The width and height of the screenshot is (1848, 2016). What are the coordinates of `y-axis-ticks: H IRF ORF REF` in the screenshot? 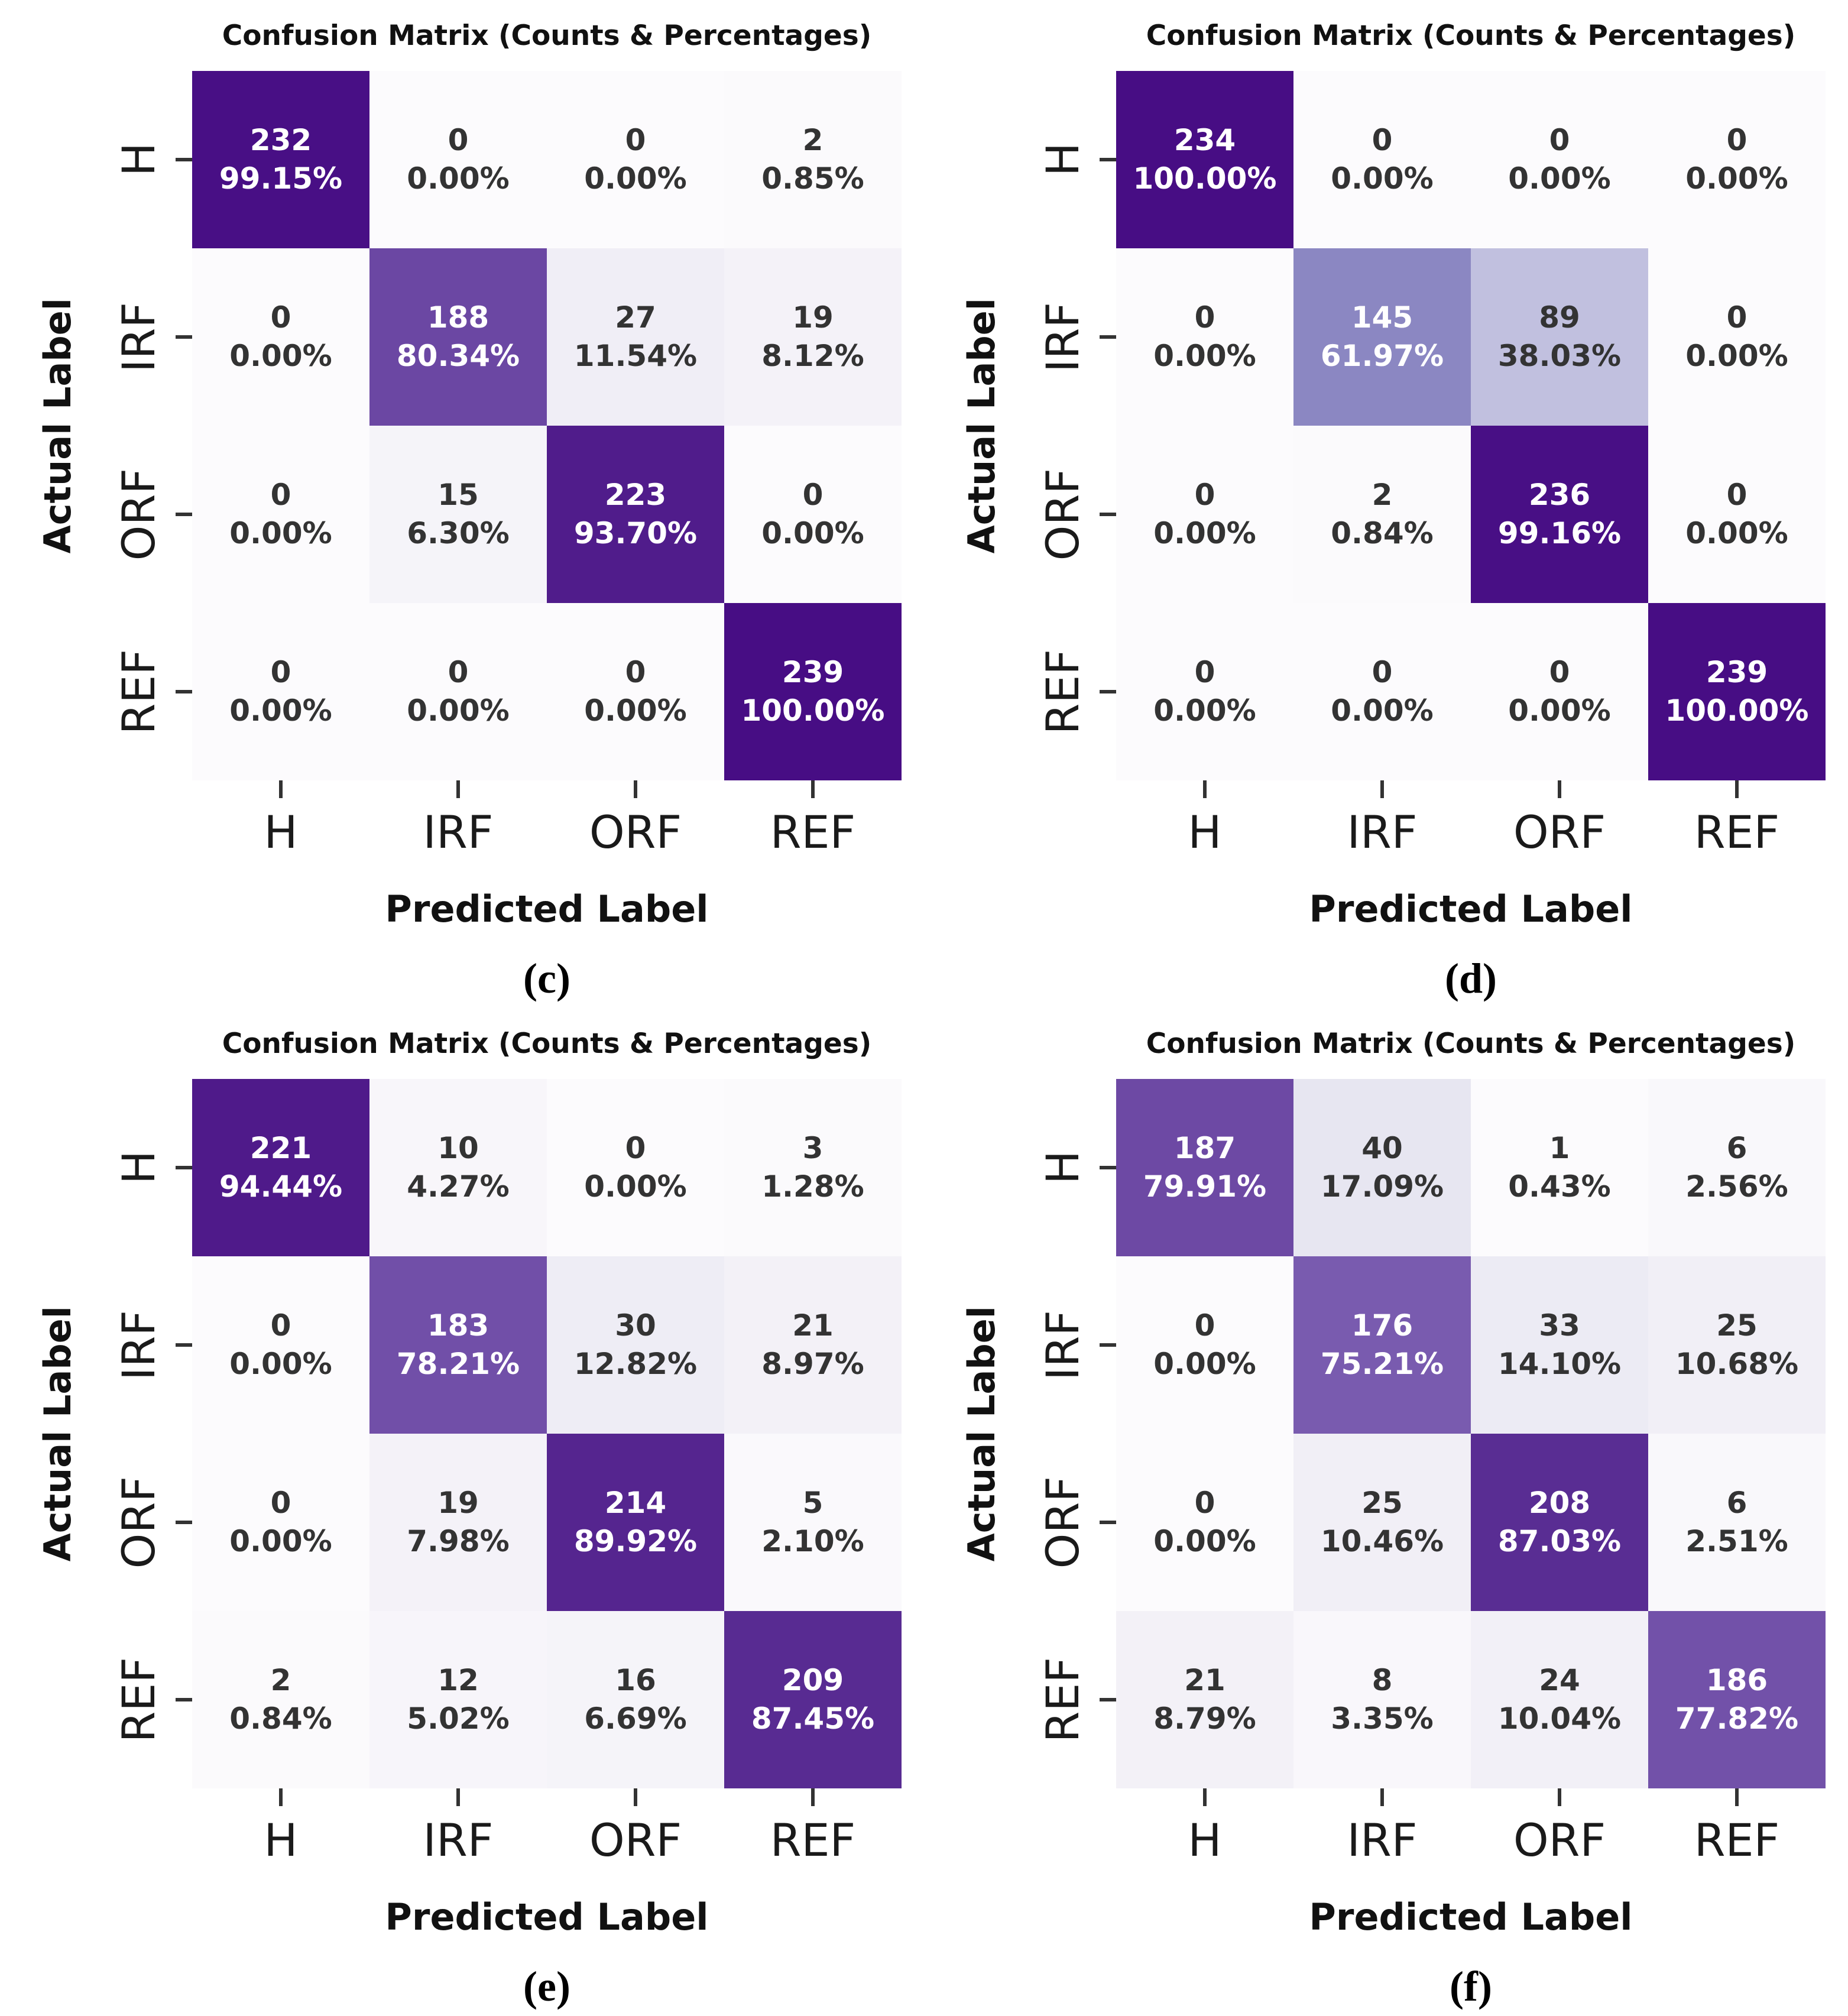 It's located at (137, 1433).